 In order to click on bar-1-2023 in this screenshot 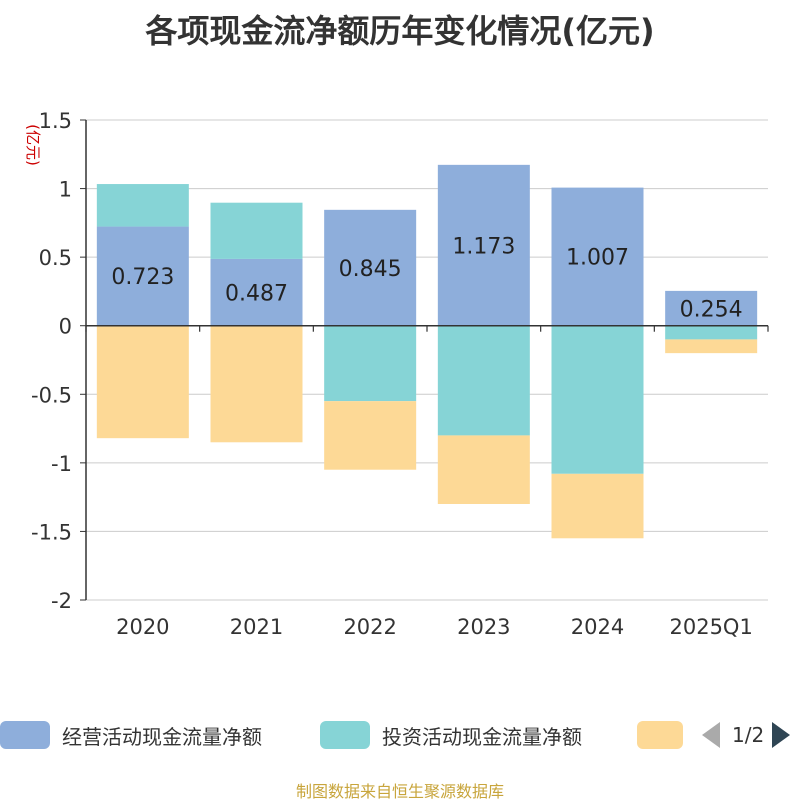, I will do `click(483, 245)`.